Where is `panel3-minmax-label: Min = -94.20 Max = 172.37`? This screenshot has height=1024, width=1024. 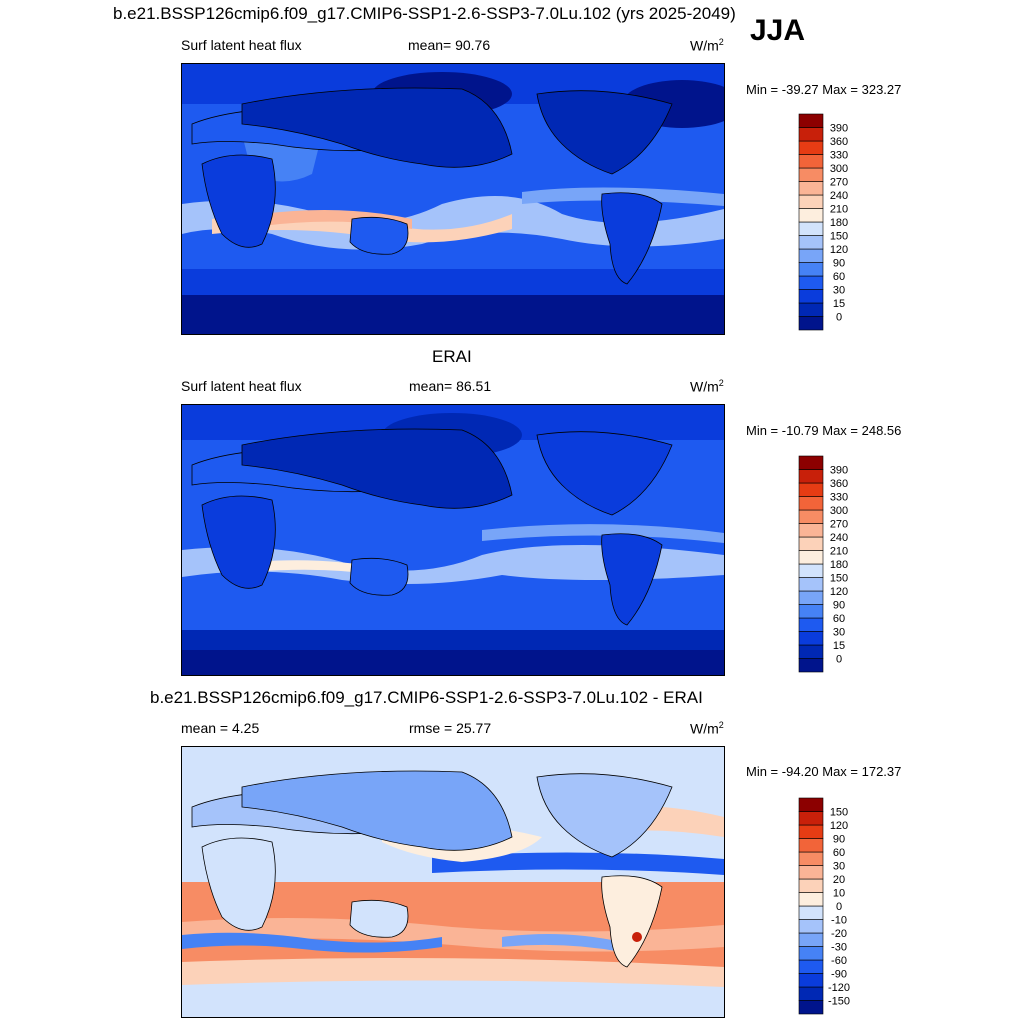 panel3-minmax-label: Min = -94.20 Max = 172.37 is located at coordinates (824, 771).